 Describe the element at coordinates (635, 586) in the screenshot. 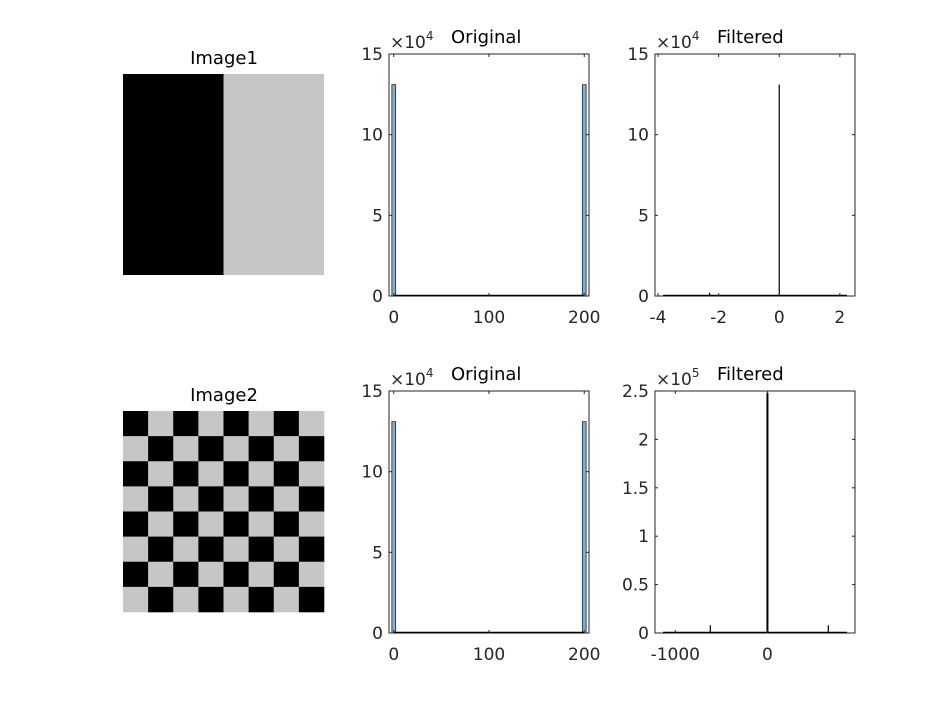

I see `y-tick-label: 0.5` at that location.